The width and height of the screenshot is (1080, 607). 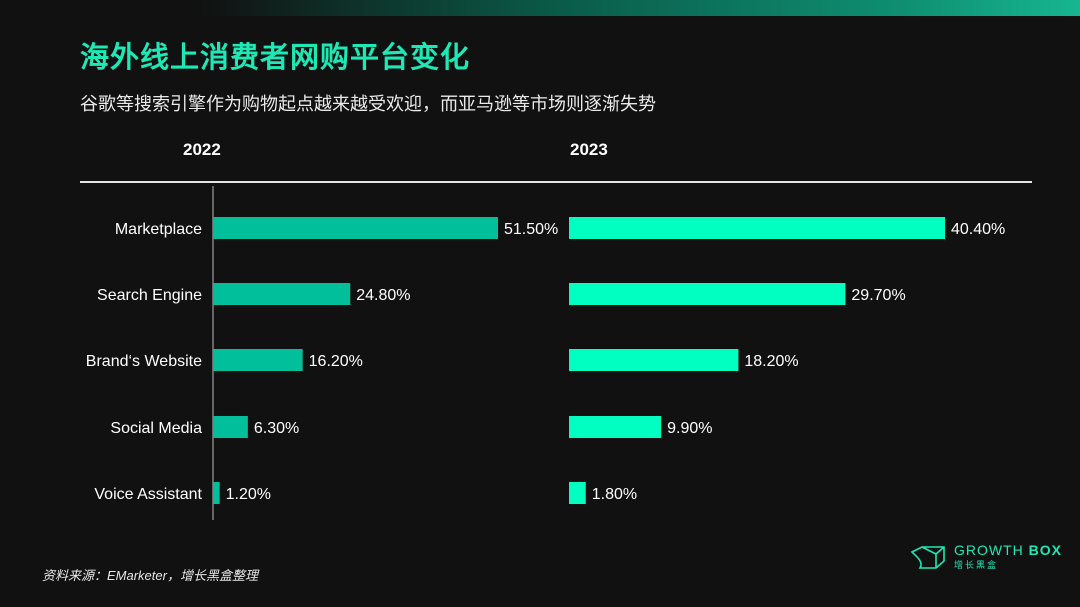 What do you see at coordinates (927, 557) in the screenshot?
I see `box-logo-icon` at bounding box center [927, 557].